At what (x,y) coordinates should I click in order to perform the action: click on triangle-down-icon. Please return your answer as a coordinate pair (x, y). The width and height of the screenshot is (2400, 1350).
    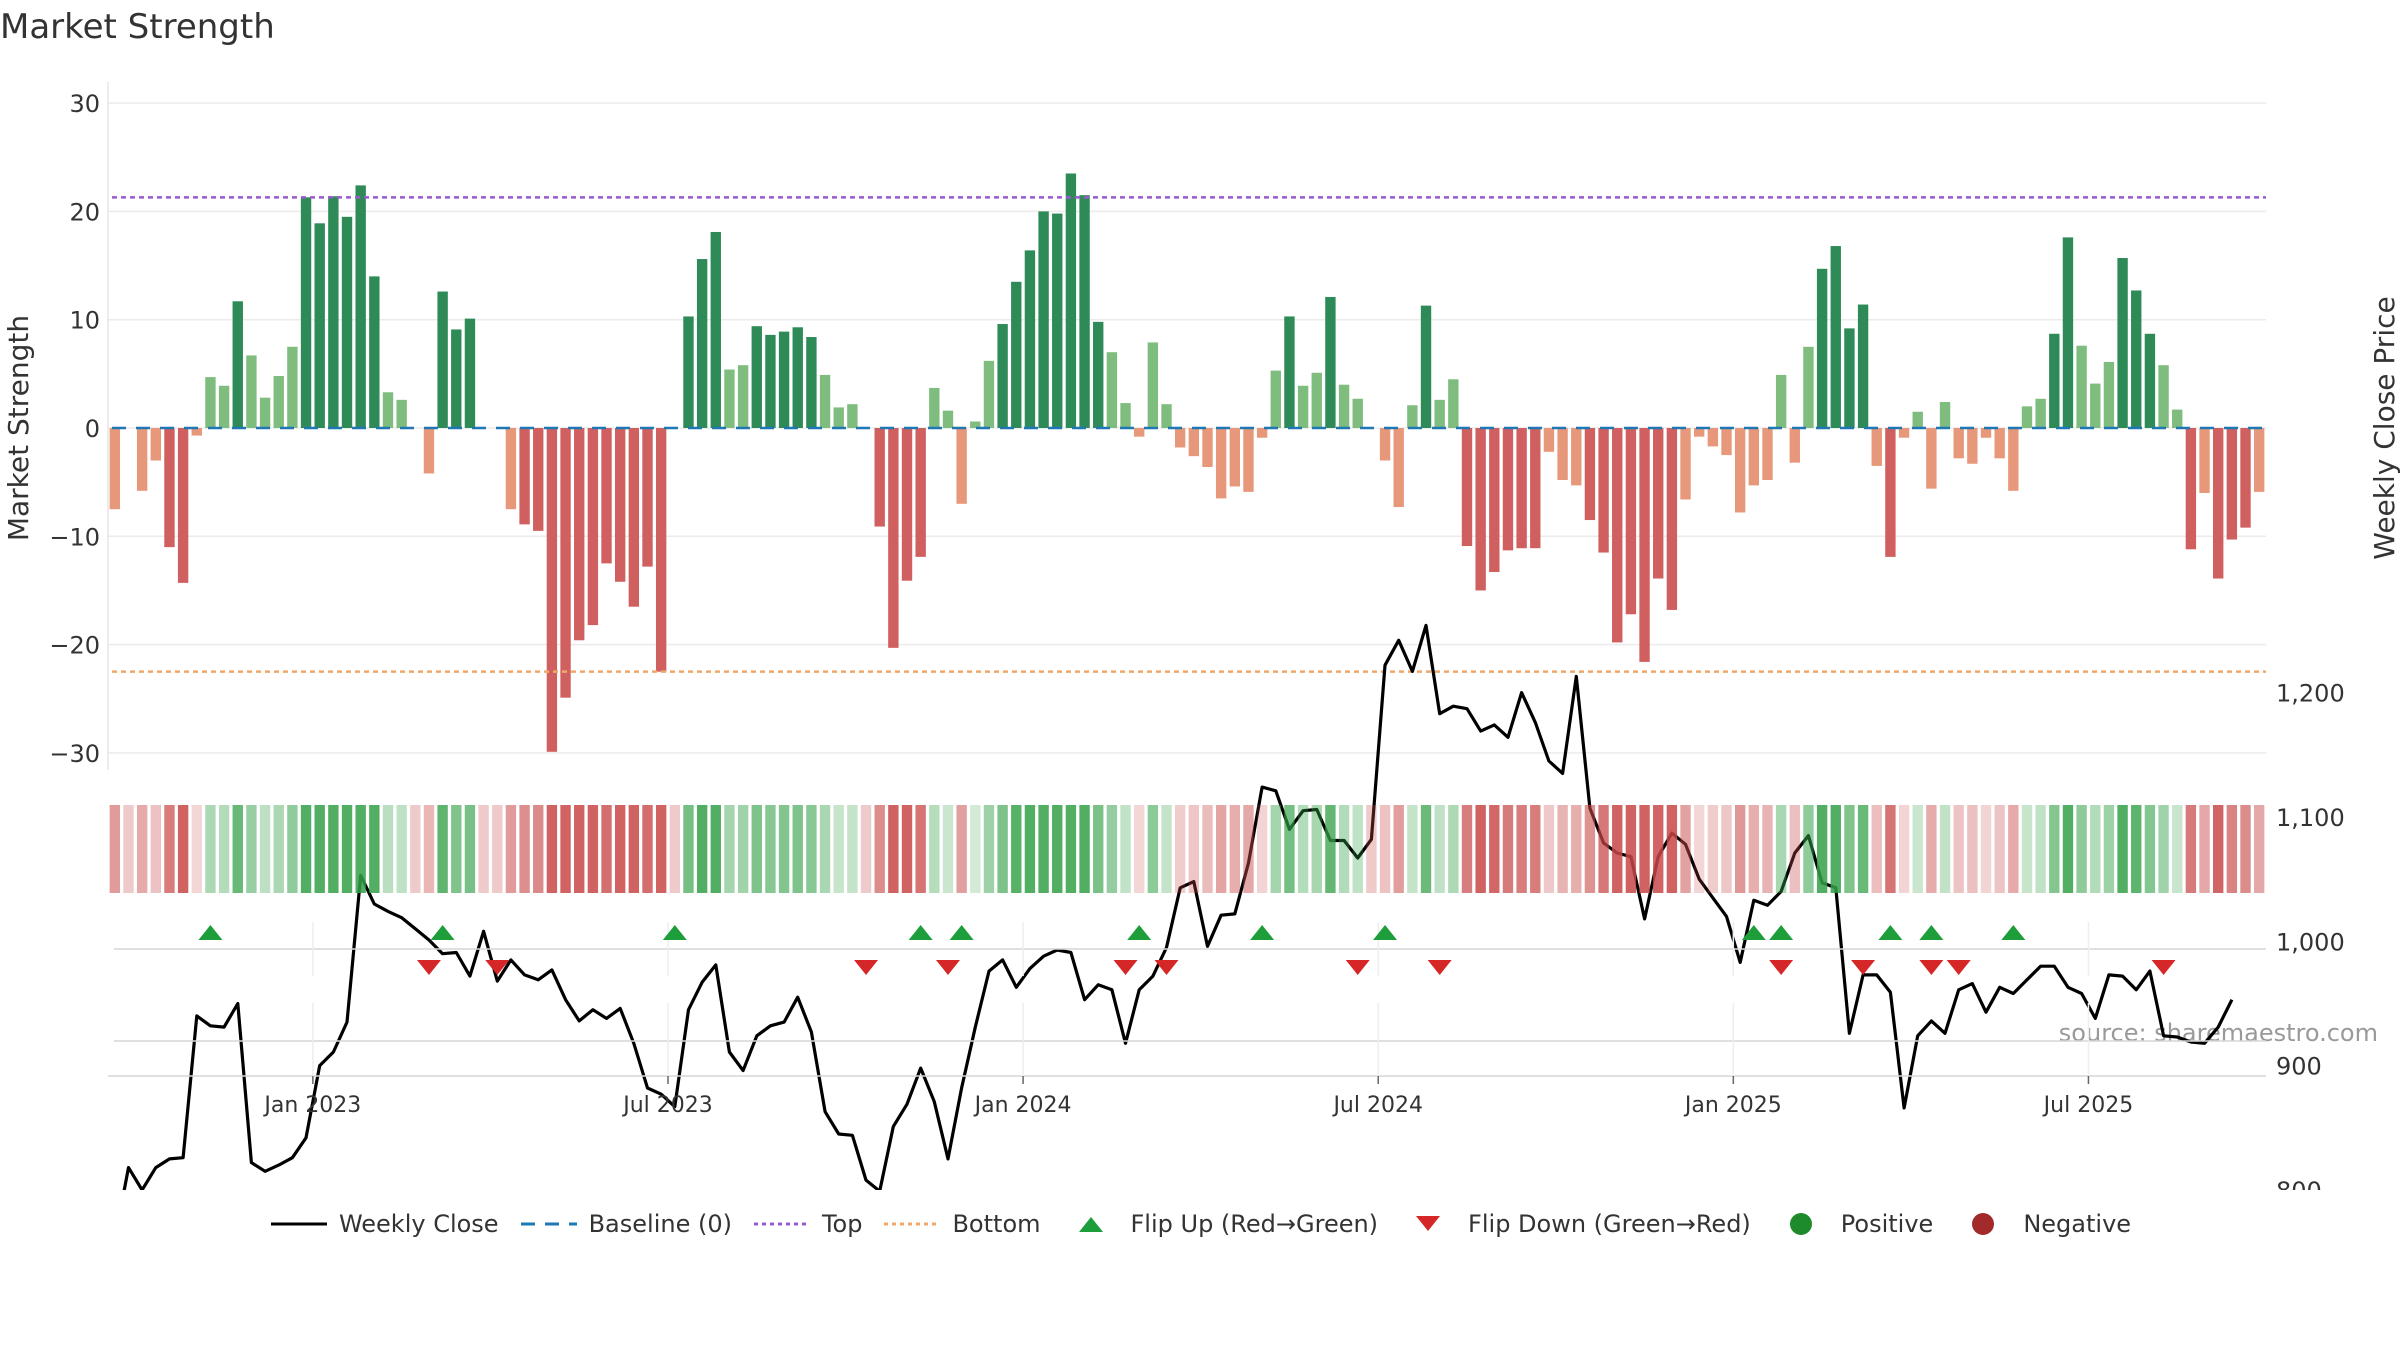
    Looking at the image, I should click on (1428, 1223).